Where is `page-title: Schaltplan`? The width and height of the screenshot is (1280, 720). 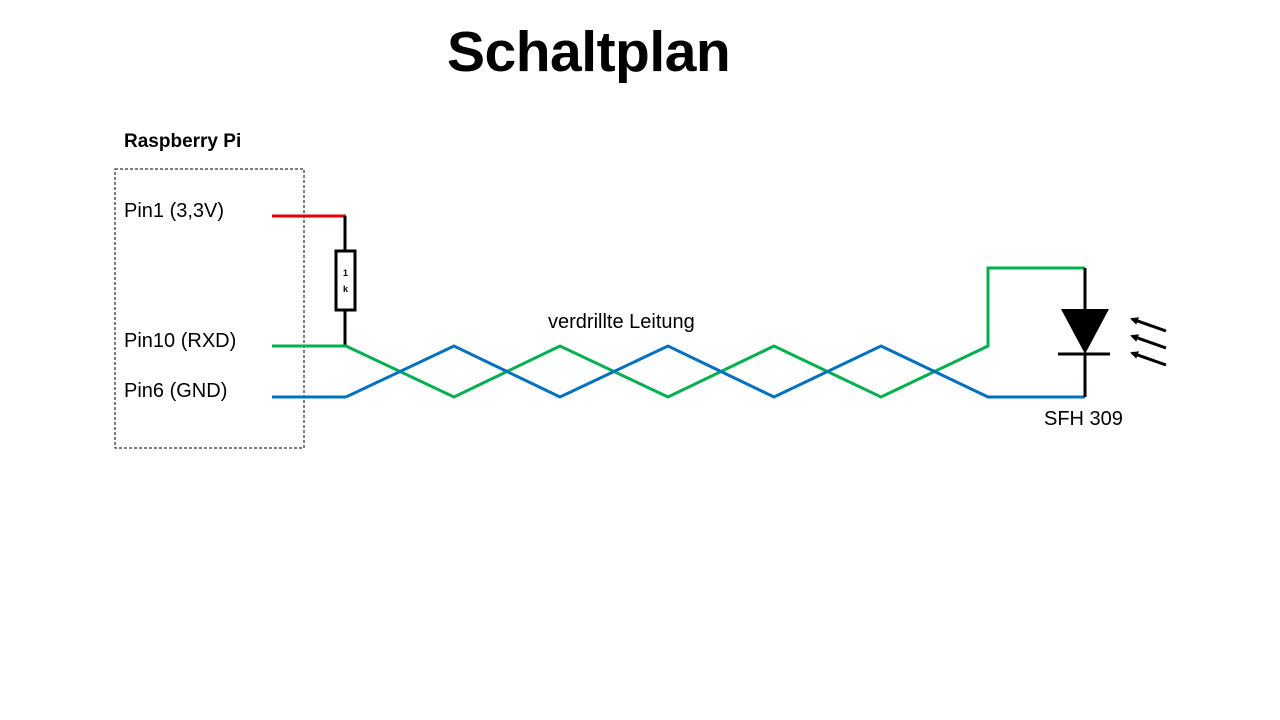
page-title: Schaltplan is located at coordinates (589, 52).